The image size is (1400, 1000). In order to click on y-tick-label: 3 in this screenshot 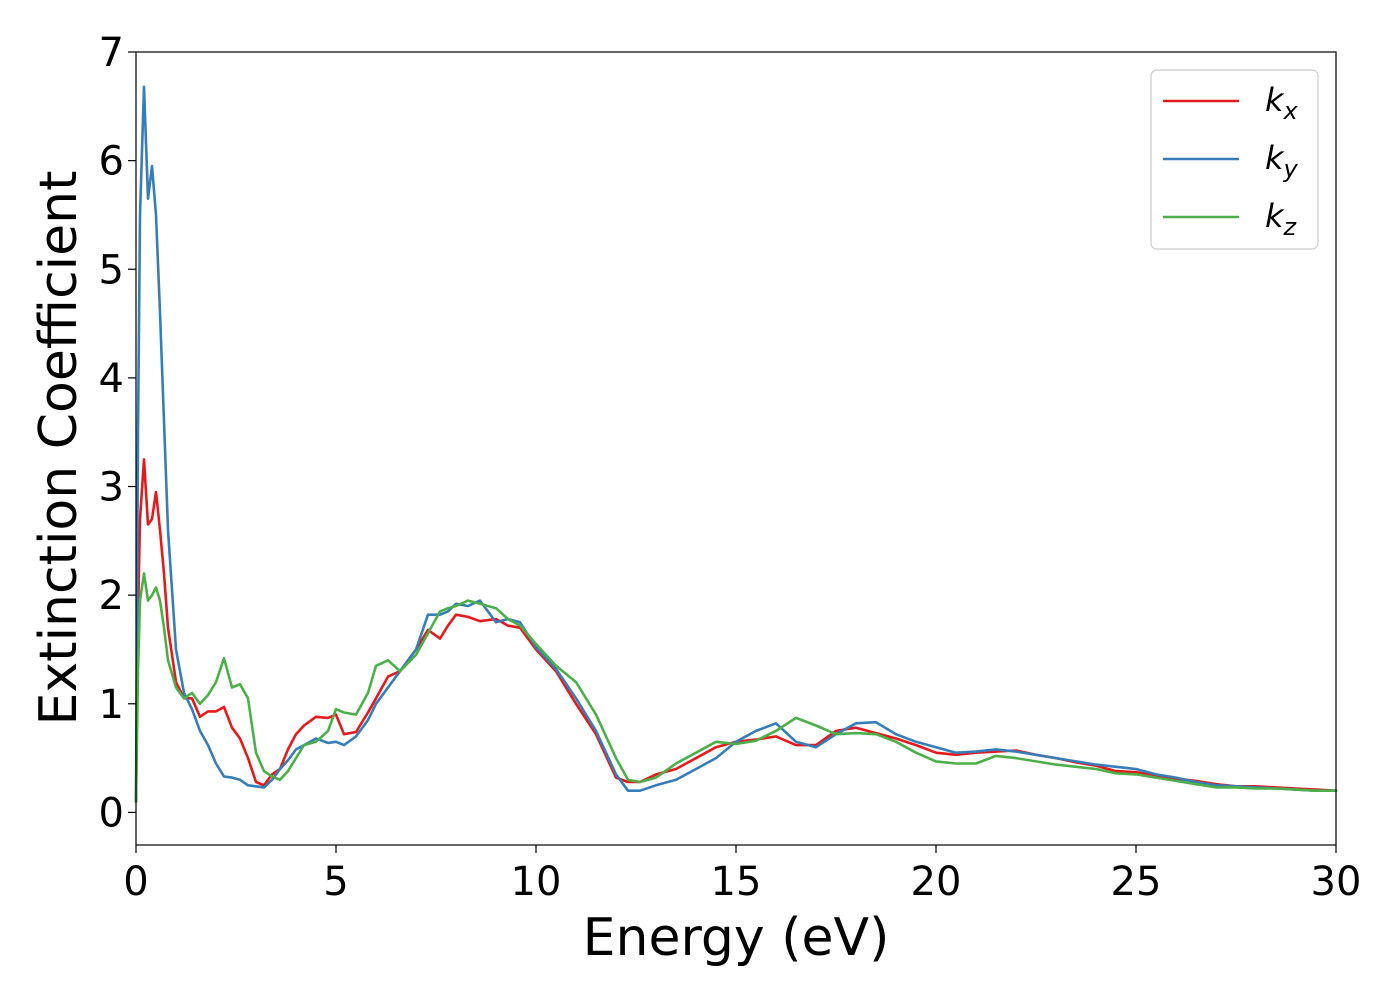, I will do `click(111, 488)`.